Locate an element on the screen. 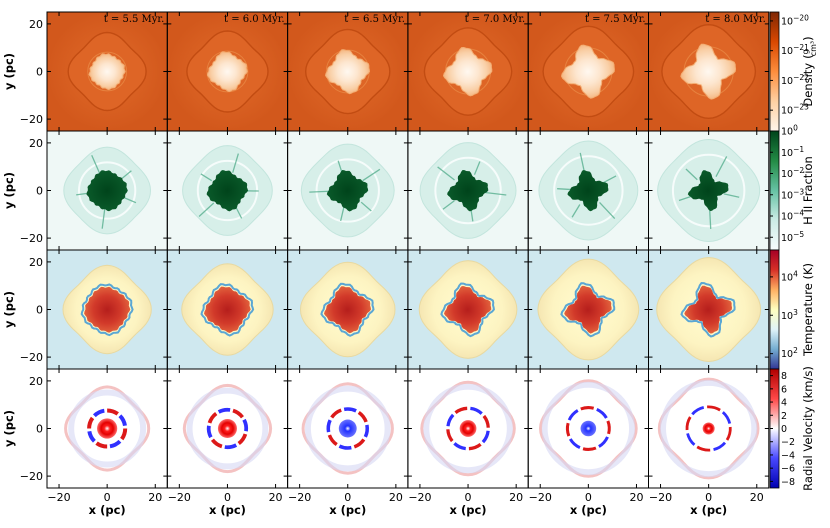 The image size is (830, 528). colorbar-tick-label: −2 is located at coordinates (788, 442).